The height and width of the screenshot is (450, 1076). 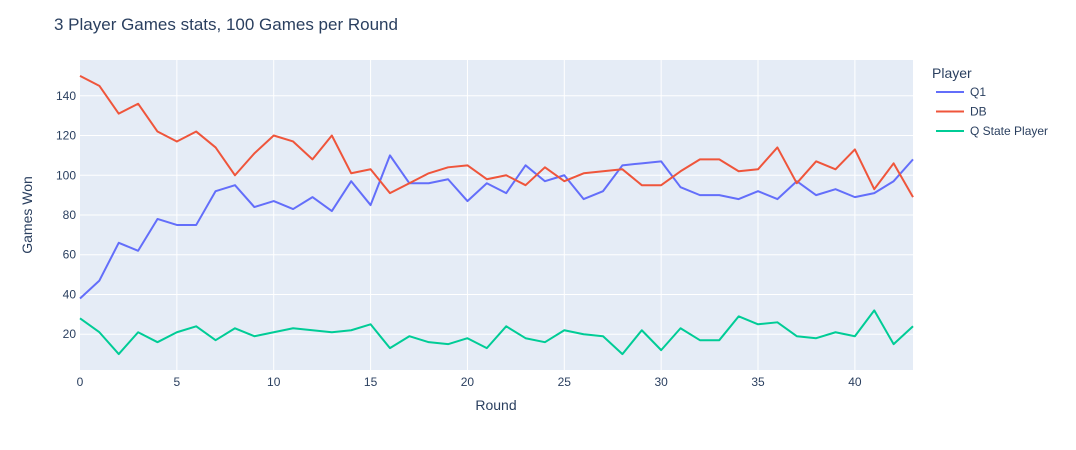 I want to click on legend-item-q1: Q1, so click(x=961, y=92).